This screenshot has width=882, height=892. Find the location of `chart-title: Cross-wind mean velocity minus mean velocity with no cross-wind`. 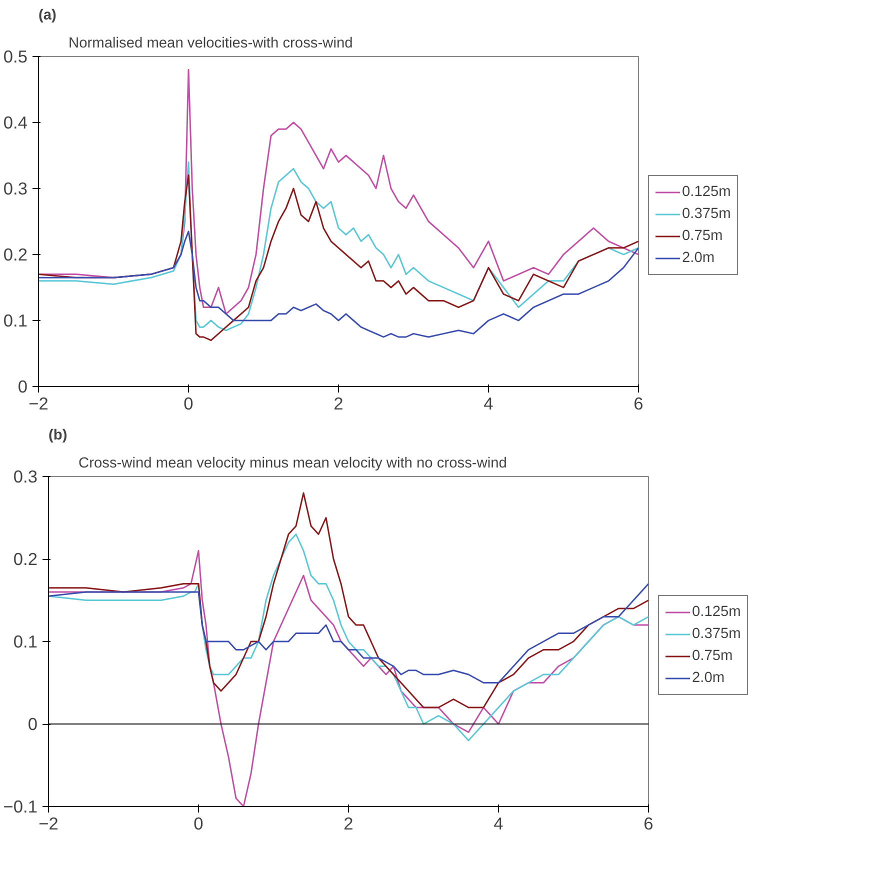

chart-title: Cross-wind mean velocity minus mean velocity with no cross-wind is located at coordinates (292, 464).